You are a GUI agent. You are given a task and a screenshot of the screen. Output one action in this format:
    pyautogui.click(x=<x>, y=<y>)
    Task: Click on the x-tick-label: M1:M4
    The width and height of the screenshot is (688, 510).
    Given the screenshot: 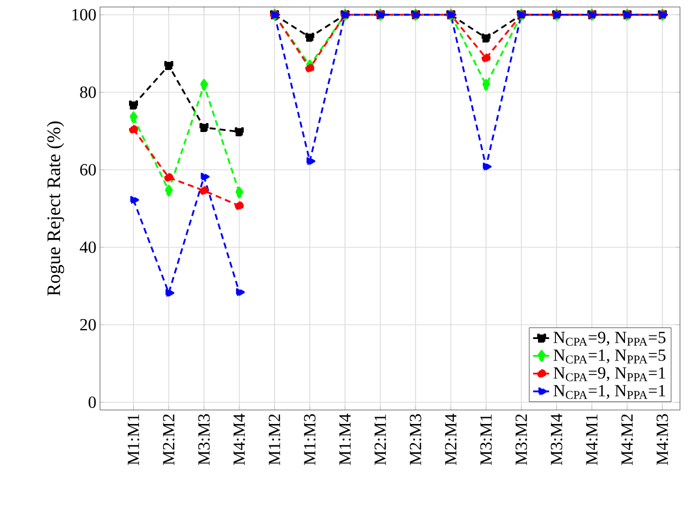 What is the action you would take?
    pyautogui.click(x=345, y=439)
    